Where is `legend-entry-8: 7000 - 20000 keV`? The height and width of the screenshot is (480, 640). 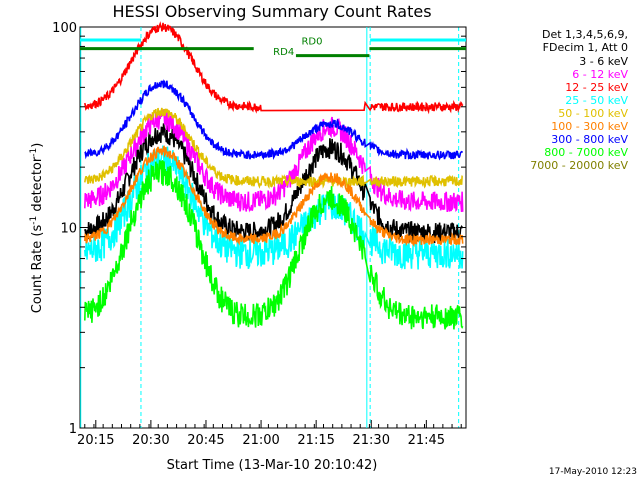
legend-entry-8: 7000 - 20000 keV is located at coordinates (579, 165).